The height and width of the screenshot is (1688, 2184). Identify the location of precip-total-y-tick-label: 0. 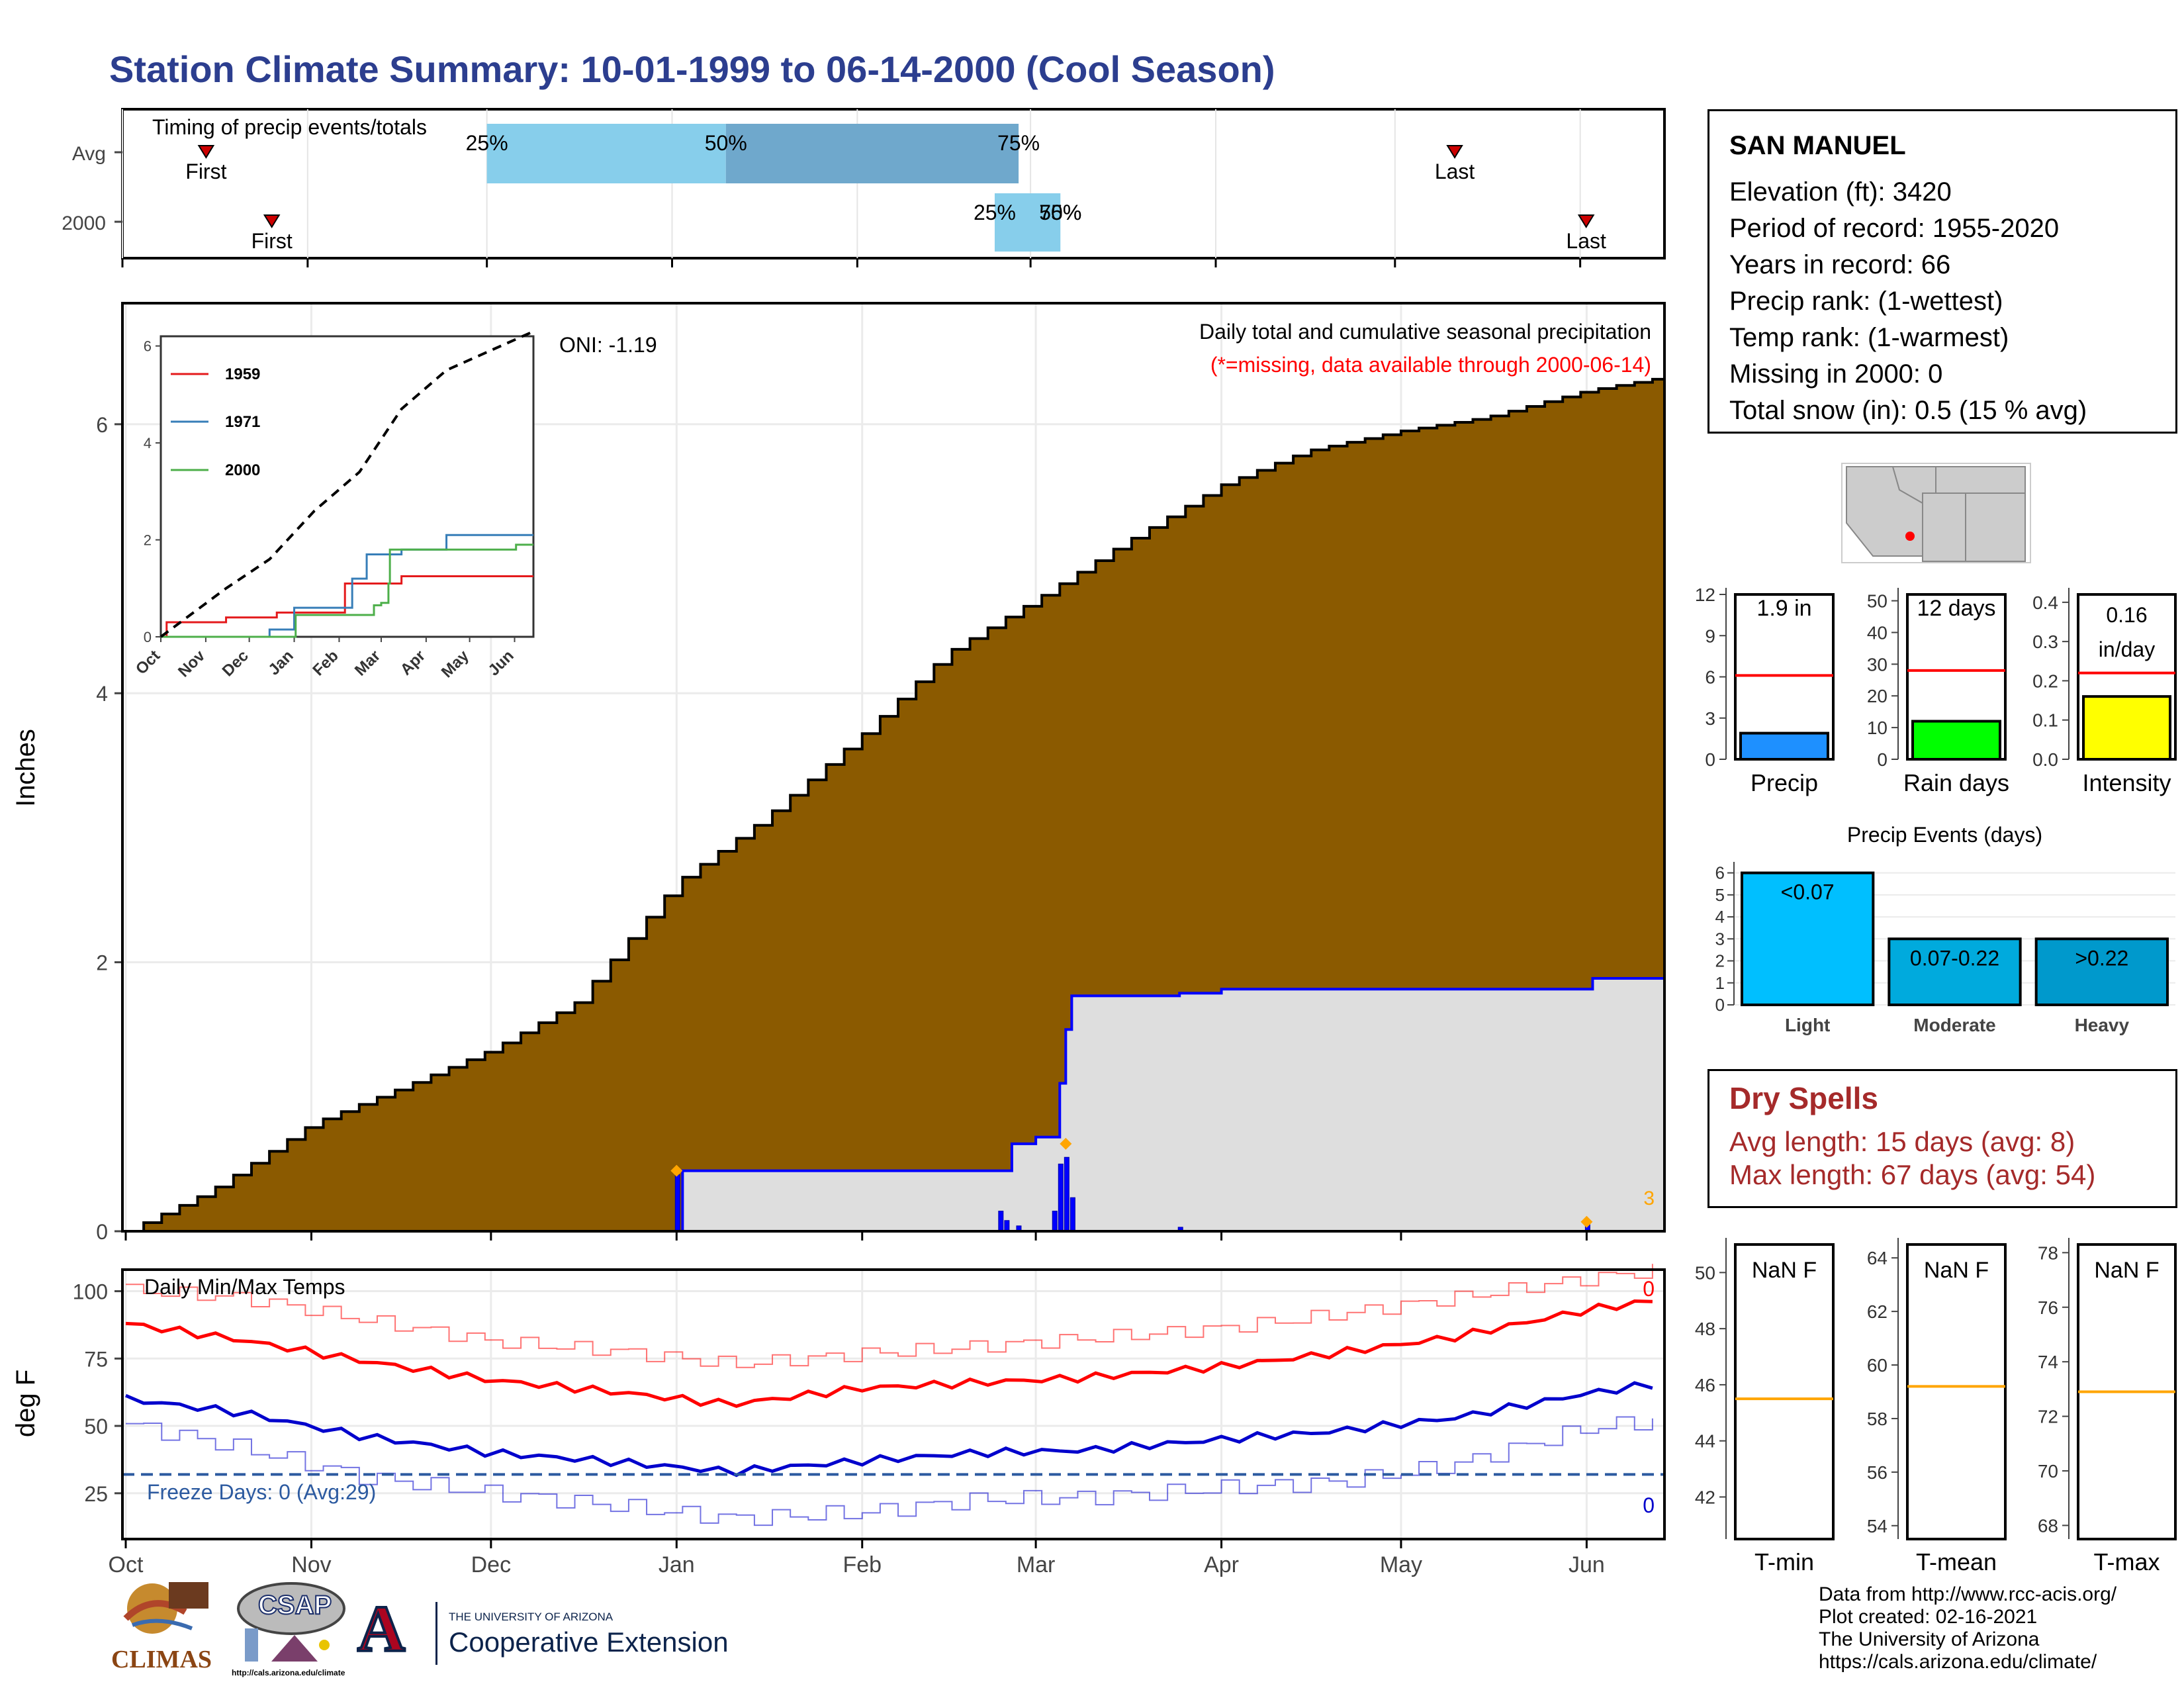
(1710, 759).